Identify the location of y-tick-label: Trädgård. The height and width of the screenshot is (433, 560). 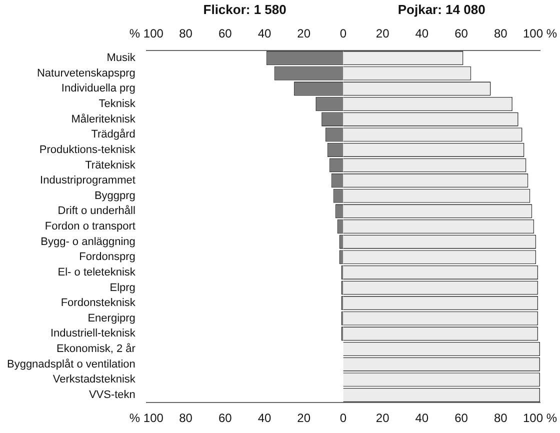
(113, 134).